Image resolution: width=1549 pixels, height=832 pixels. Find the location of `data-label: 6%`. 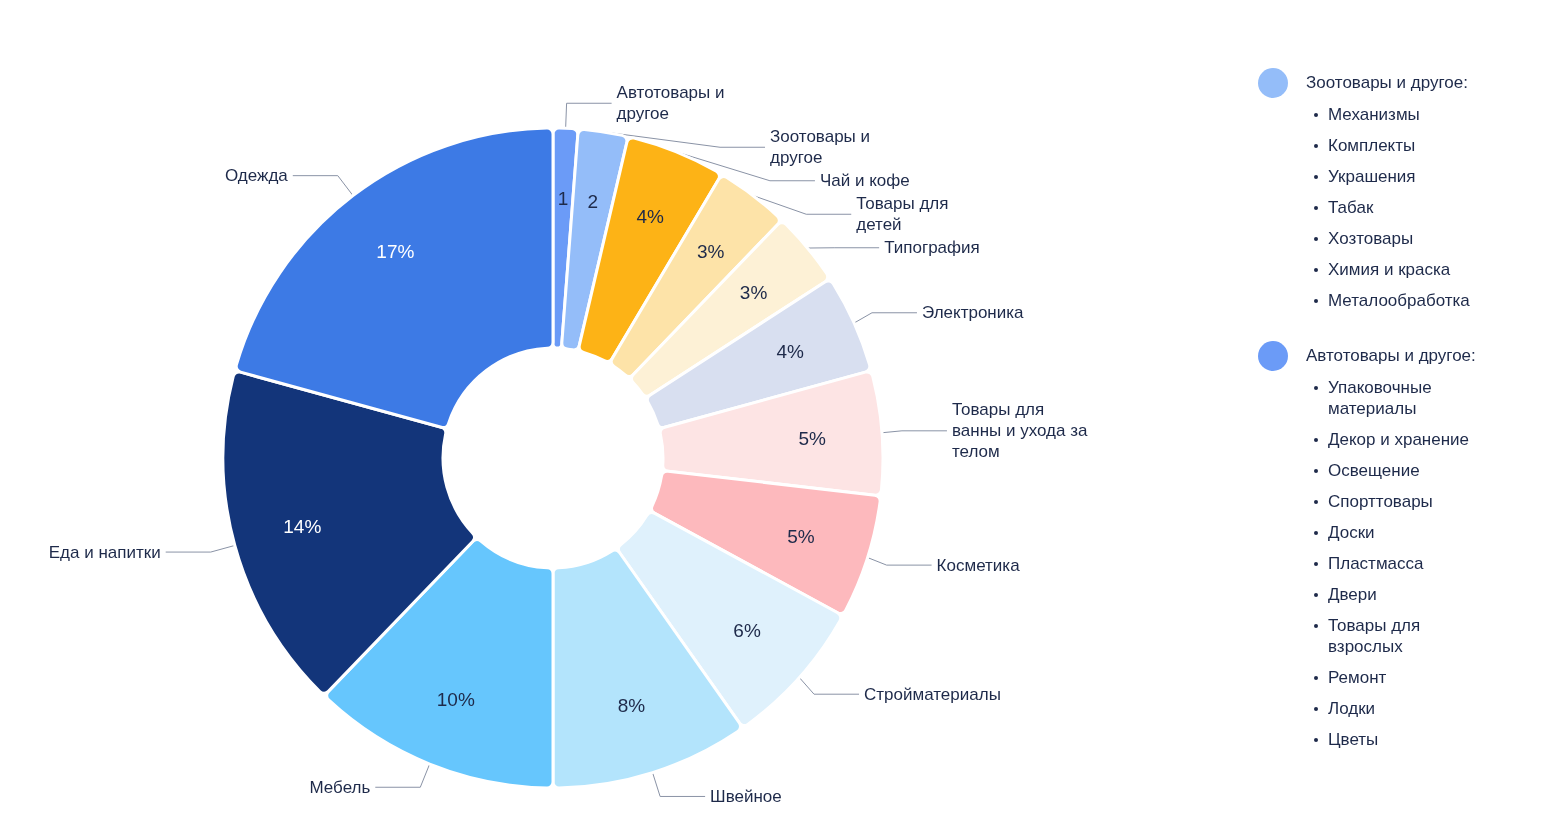

data-label: 6% is located at coordinates (747, 631).